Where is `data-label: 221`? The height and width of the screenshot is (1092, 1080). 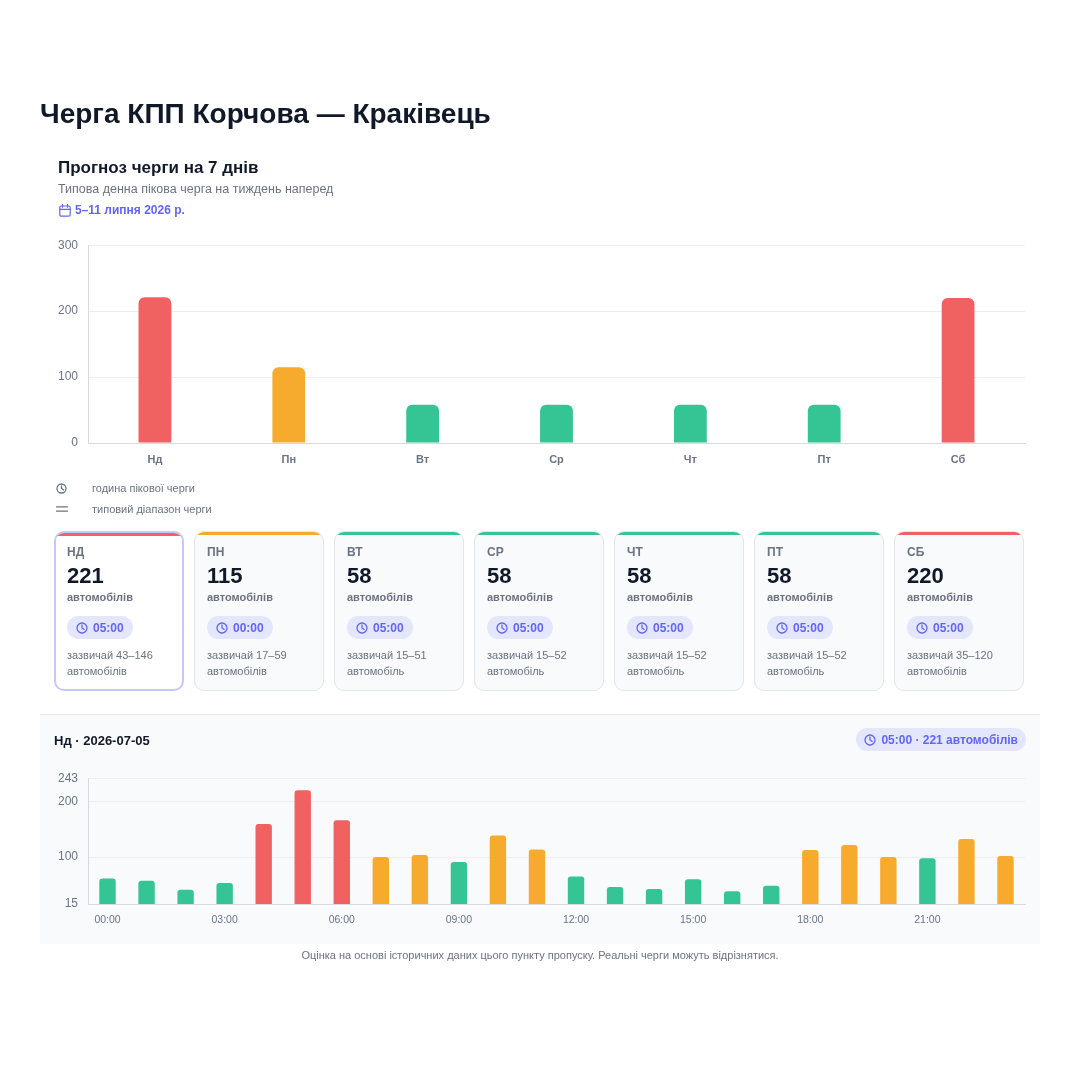 data-label: 221 is located at coordinates (85, 576).